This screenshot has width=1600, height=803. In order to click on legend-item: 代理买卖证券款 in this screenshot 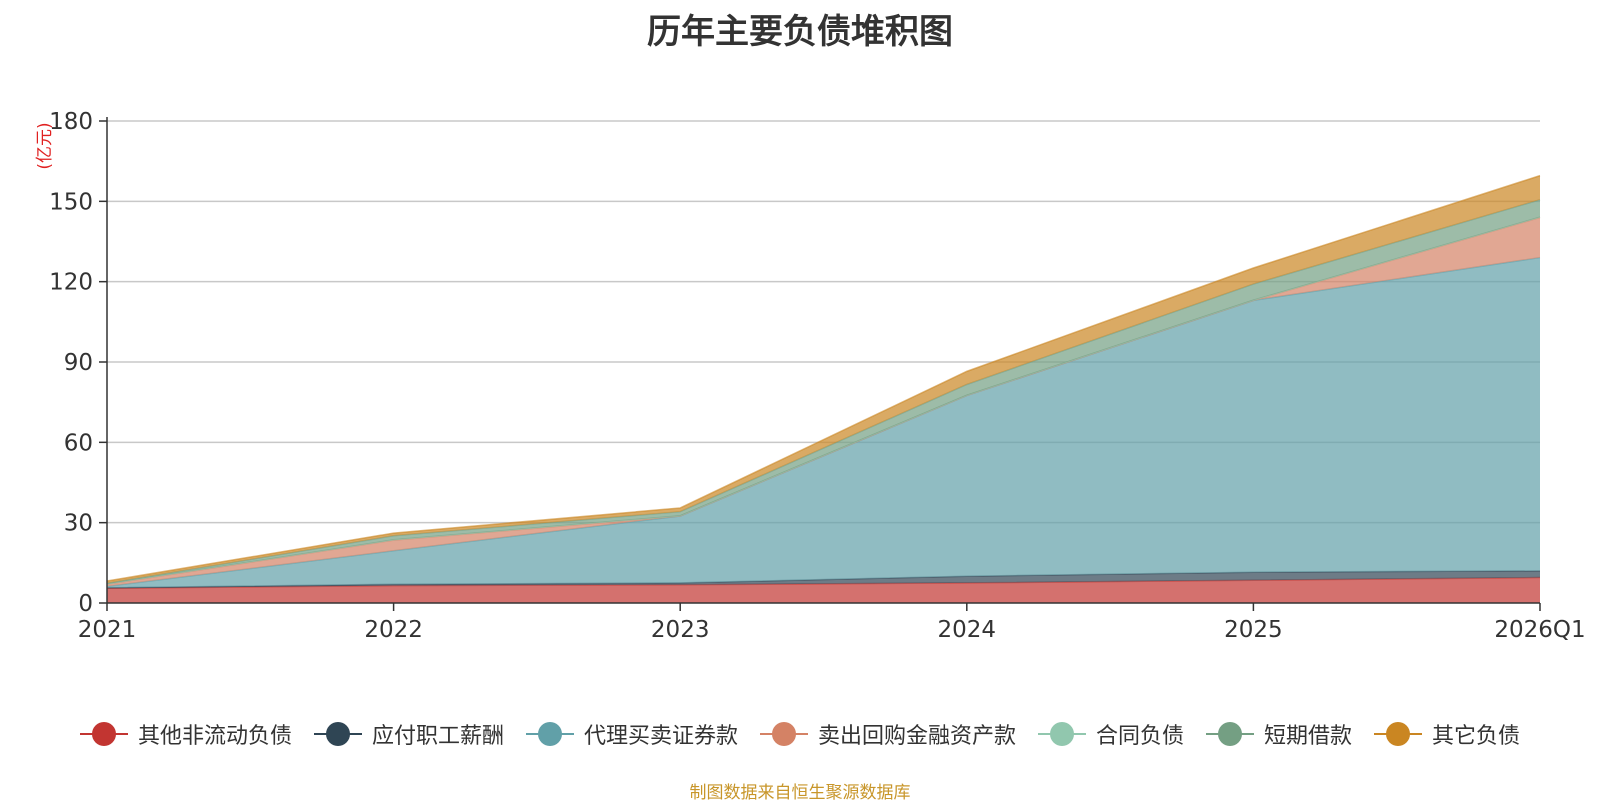, I will do `click(631, 734)`.